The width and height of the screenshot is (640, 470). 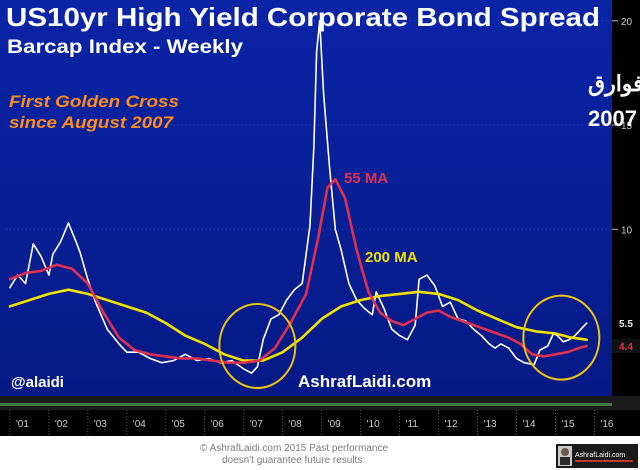 What do you see at coordinates (37, 382) in the screenshot?
I see `handle-text: @alaidi` at bounding box center [37, 382].